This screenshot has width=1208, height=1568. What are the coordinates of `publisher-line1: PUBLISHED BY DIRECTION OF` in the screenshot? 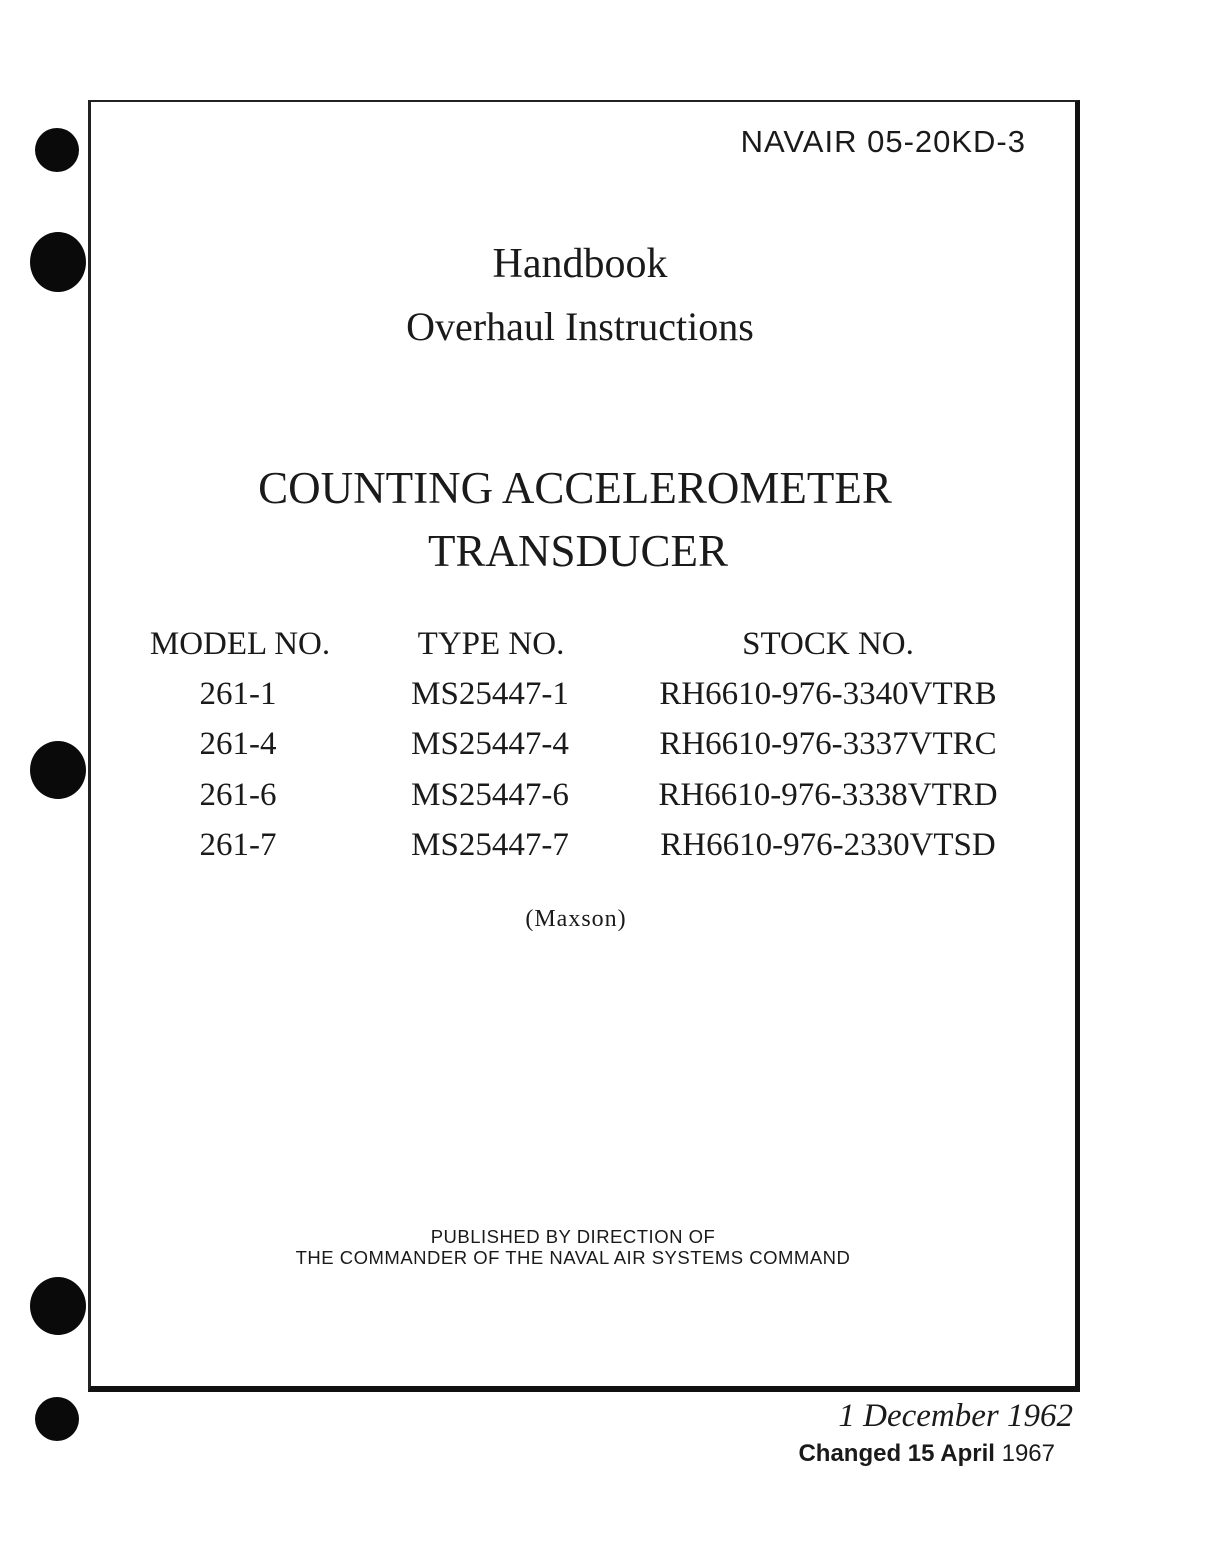 It's located at (573, 1236).